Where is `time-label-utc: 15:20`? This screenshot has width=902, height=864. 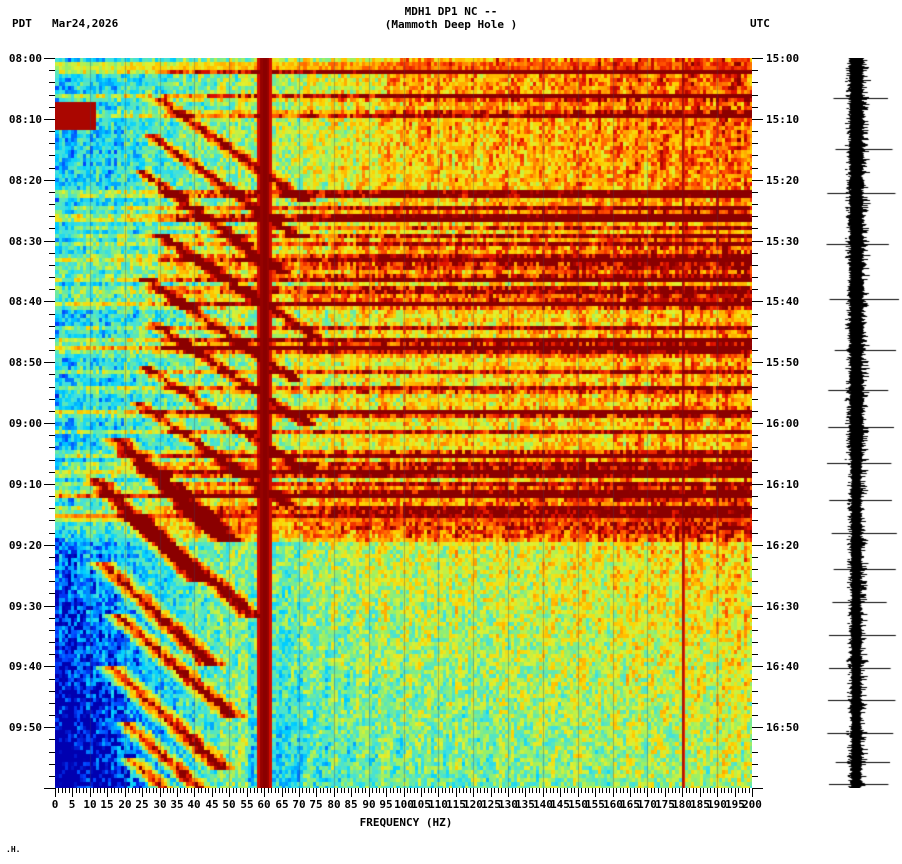
time-label-utc: 15:20 is located at coordinates (783, 180).